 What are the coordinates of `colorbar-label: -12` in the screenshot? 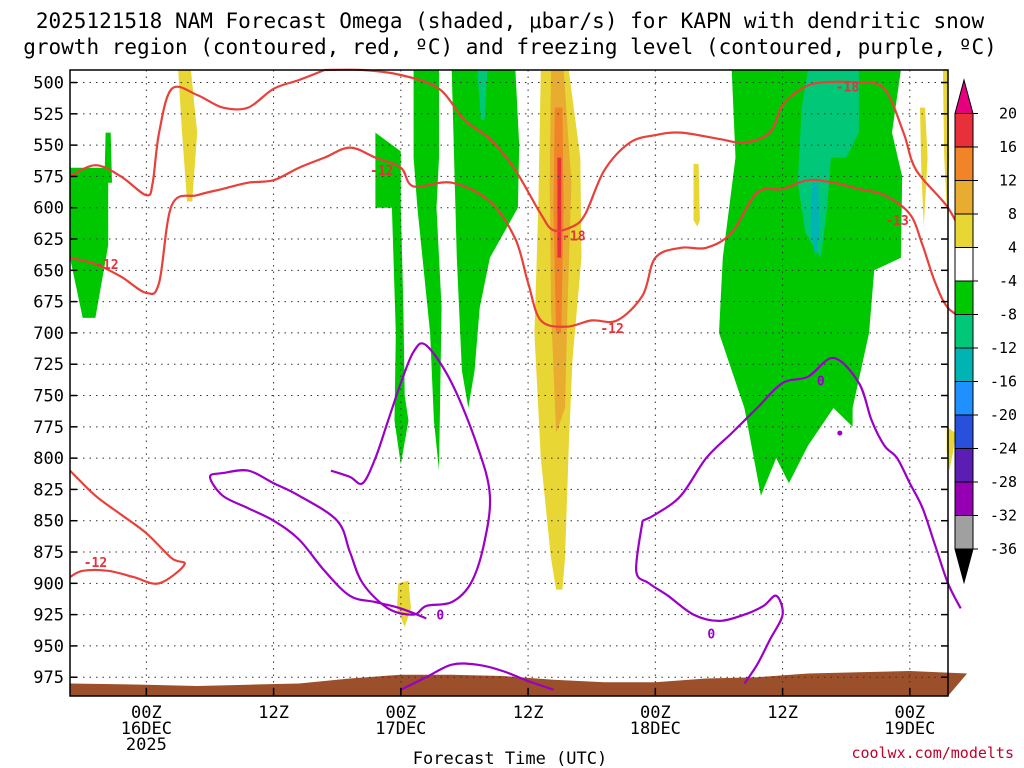 It's located at (1003, 348).